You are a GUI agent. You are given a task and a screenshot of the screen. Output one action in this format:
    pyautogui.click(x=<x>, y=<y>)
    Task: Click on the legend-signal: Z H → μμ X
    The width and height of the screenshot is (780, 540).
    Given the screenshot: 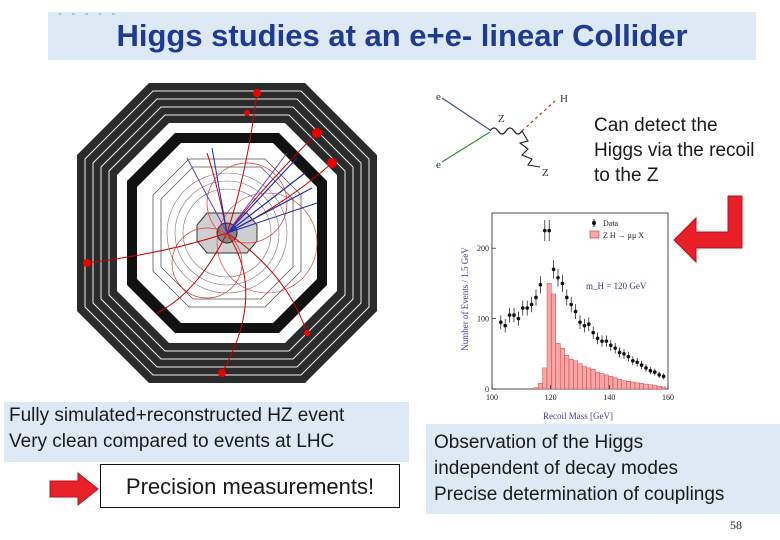 What is the action you would take?
    pyautogui.click(x=623, y=235)
    